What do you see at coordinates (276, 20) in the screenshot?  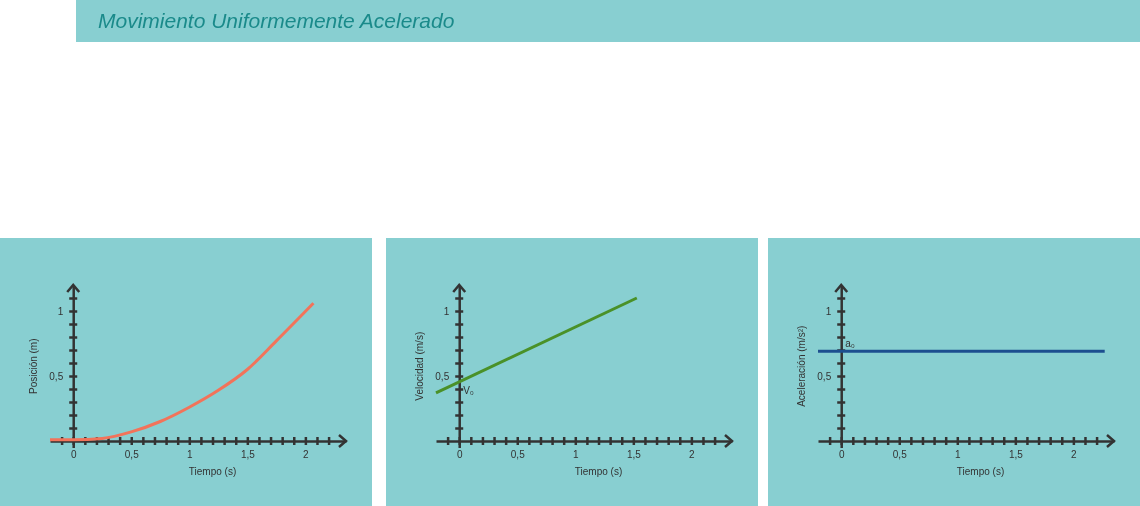 I see `chart-title: Movimiento Uniformemente Acelerado` at bounding box center [276, 20].